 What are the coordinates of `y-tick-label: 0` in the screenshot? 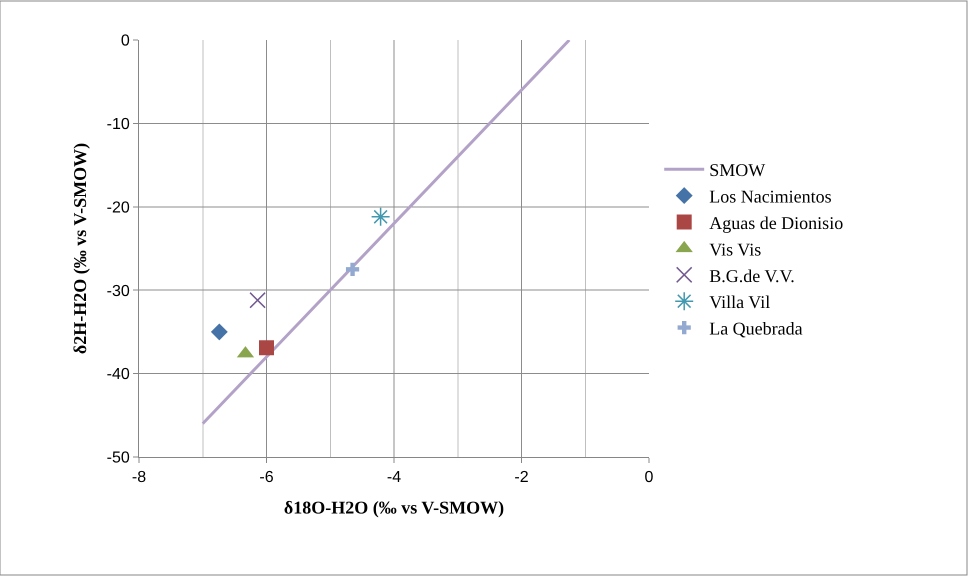 It's located at (125, 41).